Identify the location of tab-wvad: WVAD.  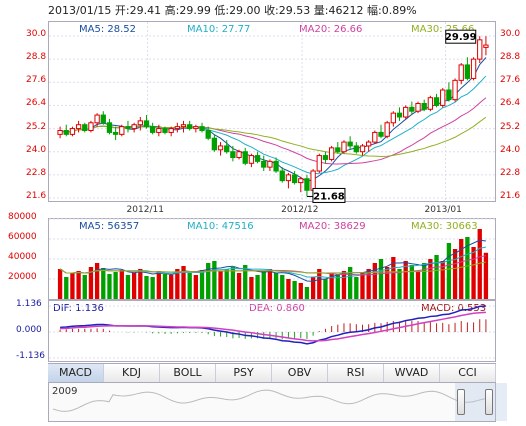
(412, 373).